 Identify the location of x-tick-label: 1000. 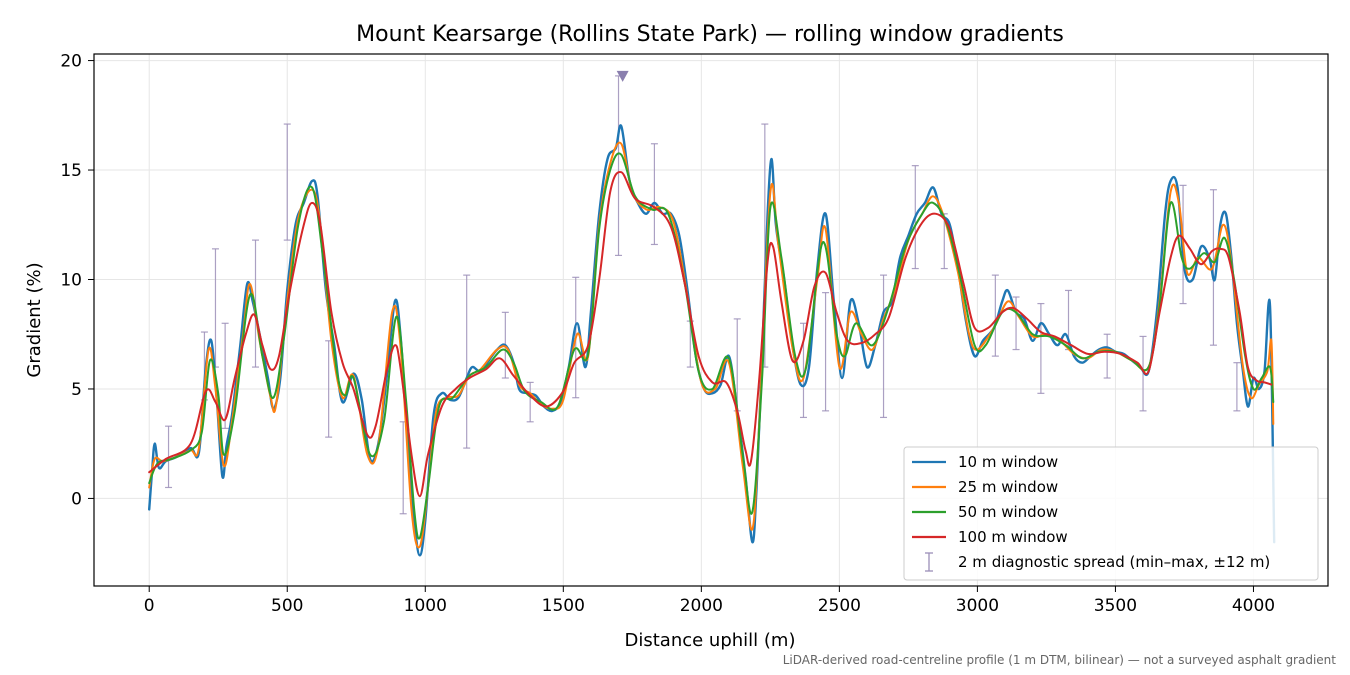
(425, 606).